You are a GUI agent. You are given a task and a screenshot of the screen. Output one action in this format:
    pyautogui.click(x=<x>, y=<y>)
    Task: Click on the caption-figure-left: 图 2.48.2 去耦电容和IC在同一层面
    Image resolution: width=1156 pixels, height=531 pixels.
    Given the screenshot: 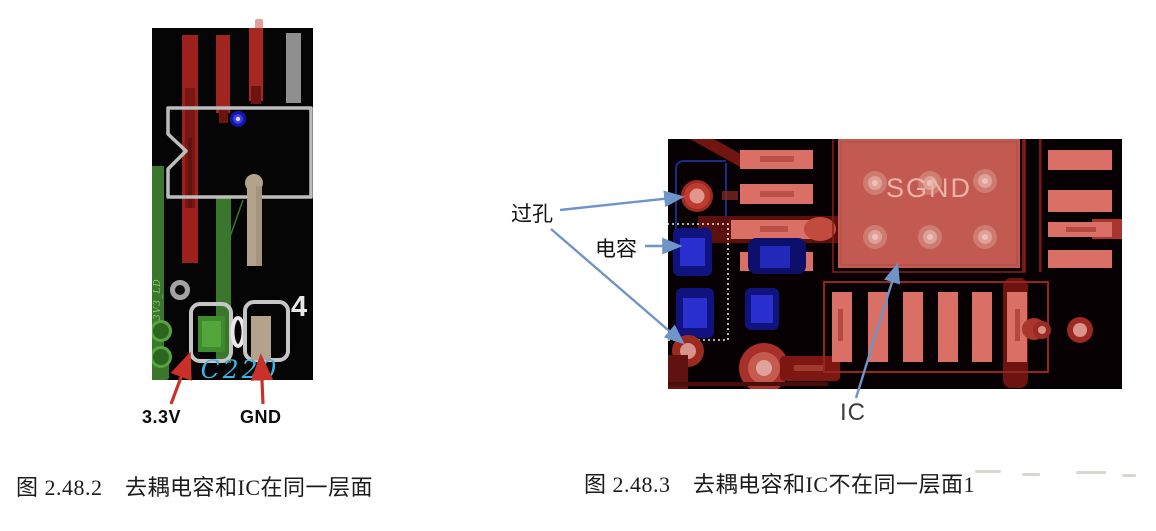 What is the action you would take?
    pyautogui.click(x=195, y=487)
    